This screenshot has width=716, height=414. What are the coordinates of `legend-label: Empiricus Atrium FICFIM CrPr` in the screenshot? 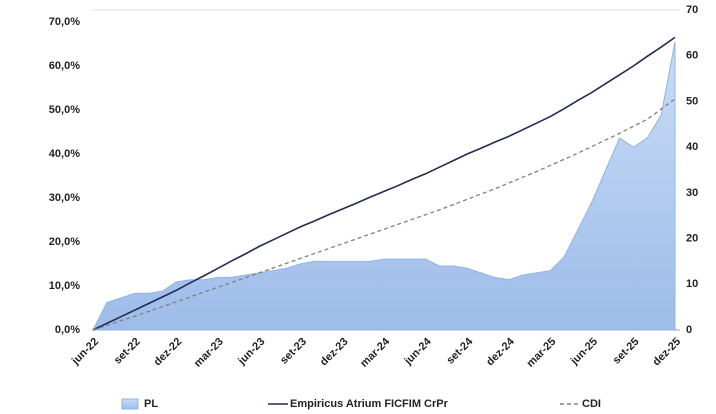 It's located at (369, 404).